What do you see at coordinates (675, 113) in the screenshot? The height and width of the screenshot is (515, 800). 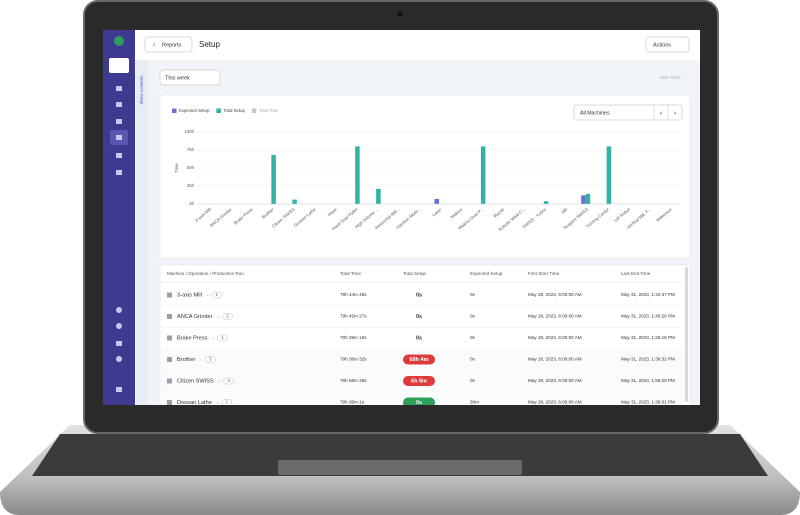 I see `next-button: ›` at bounding box center [675, 113].